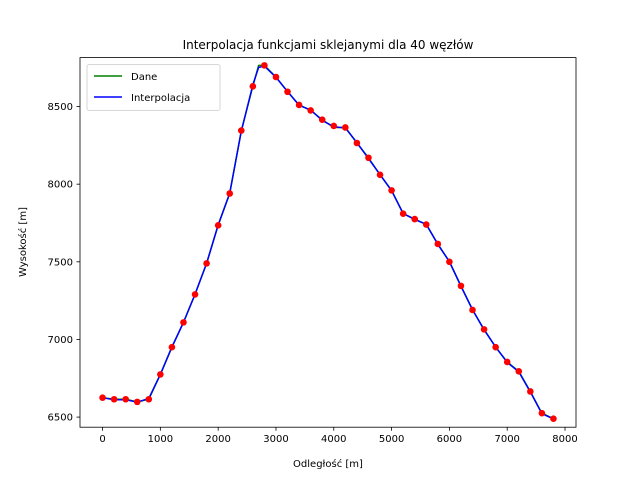  I want to click on y-tick-label: 6500, so click(60, 418).